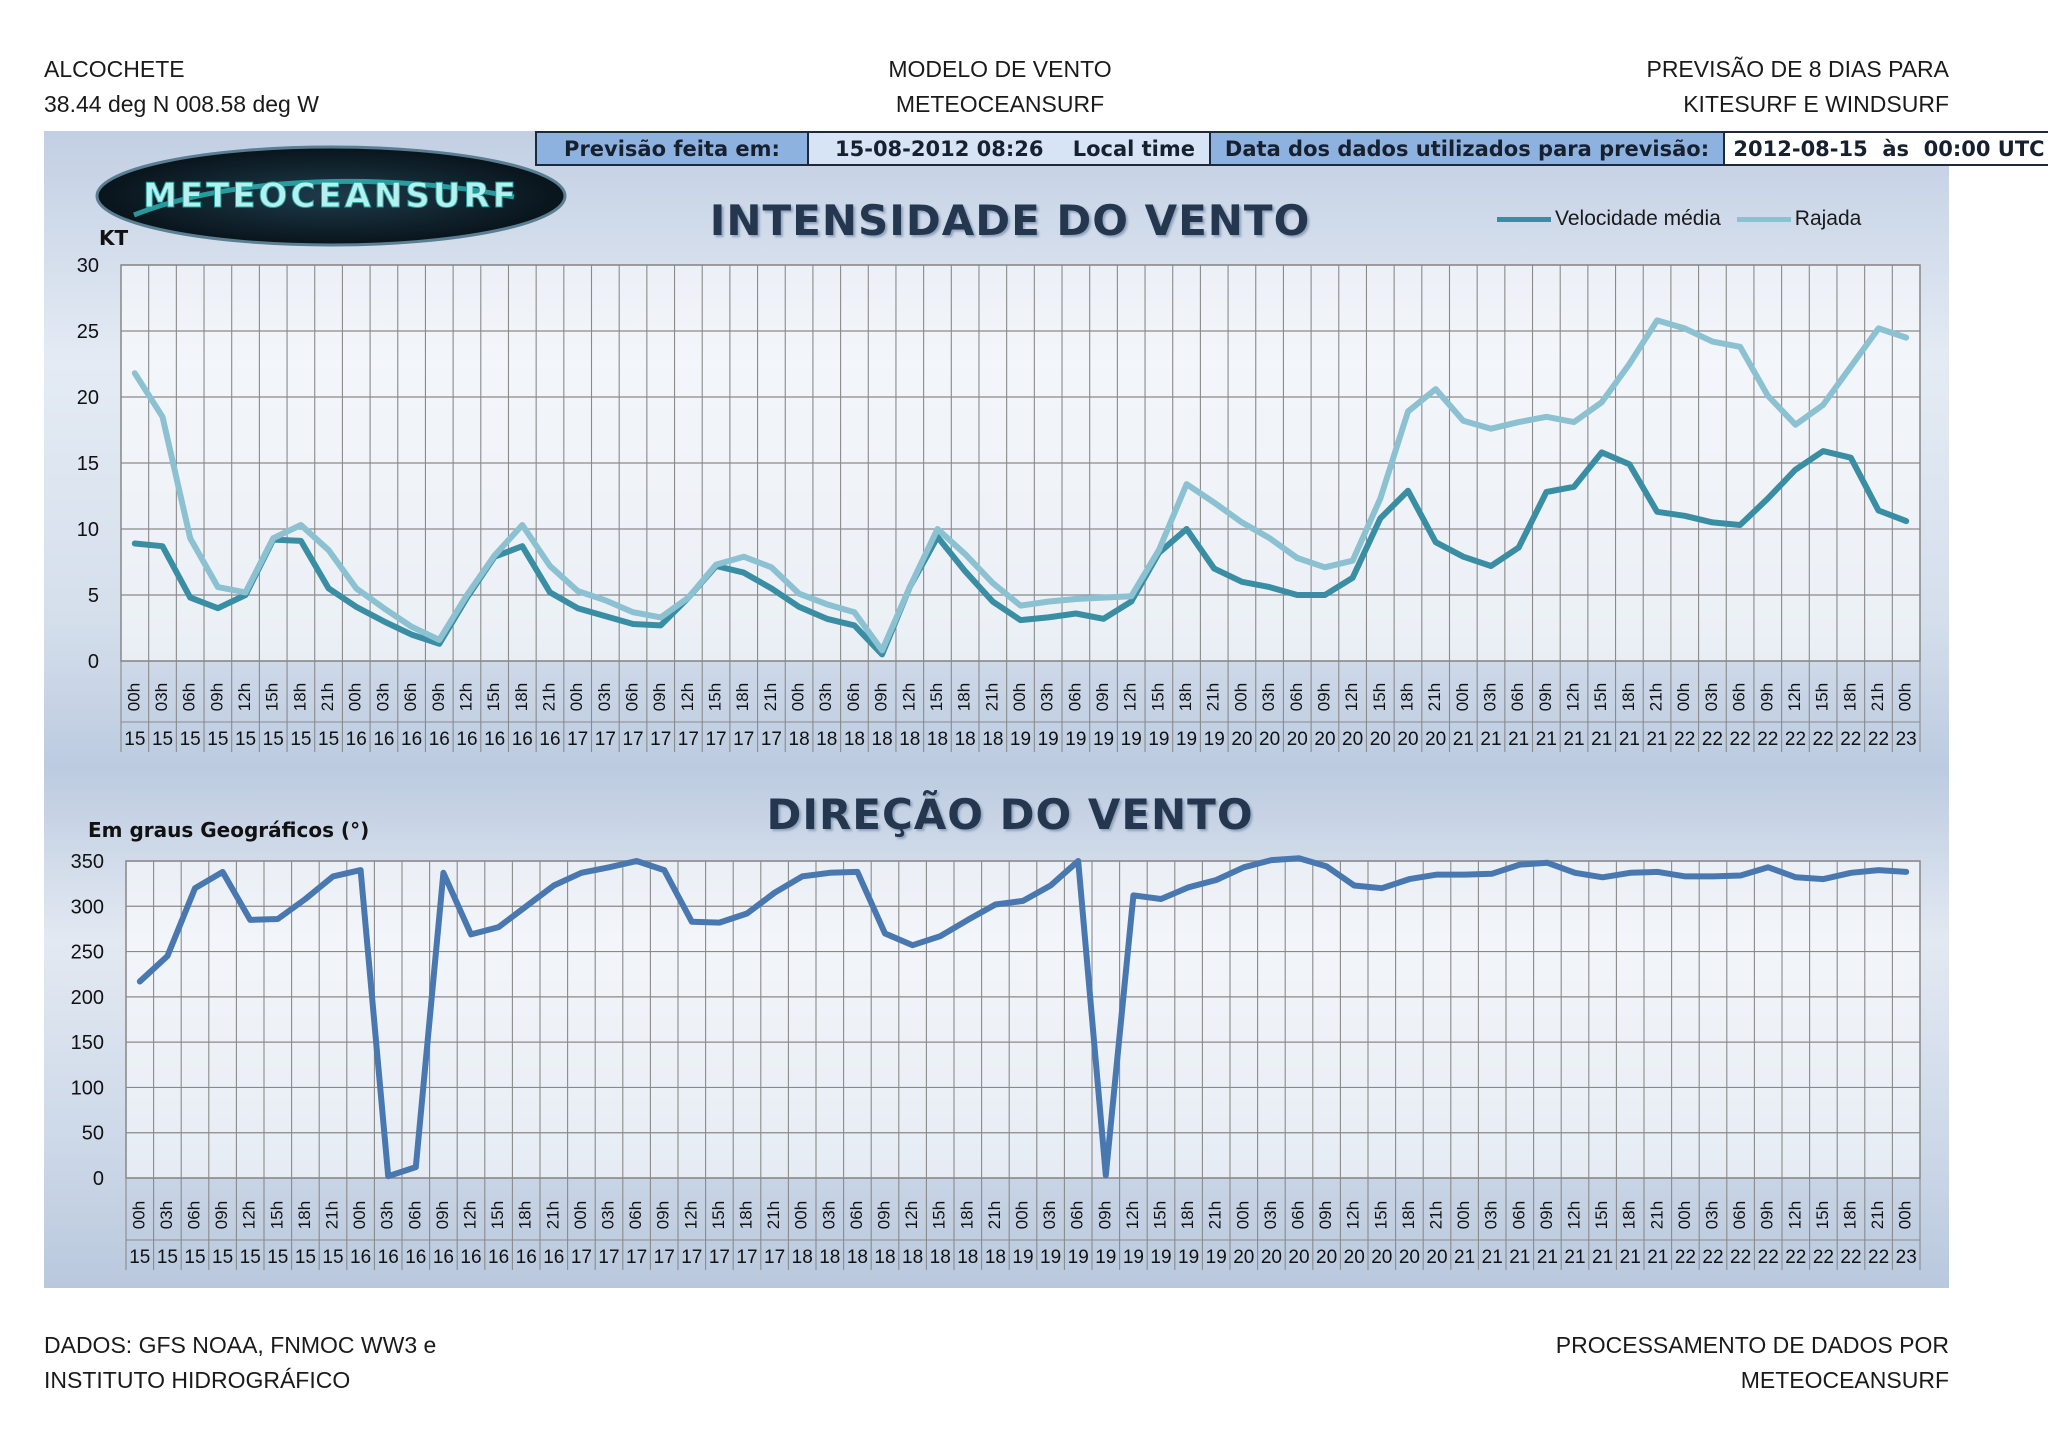 Image resolution: width=2048 pixels, height=1449 pixels. Describe the element at coordinates (240, 1345) in the screenshot. I see `data-source-line-1: DADOS: GFS NOAA, FNMOC WW3 e` at that location.